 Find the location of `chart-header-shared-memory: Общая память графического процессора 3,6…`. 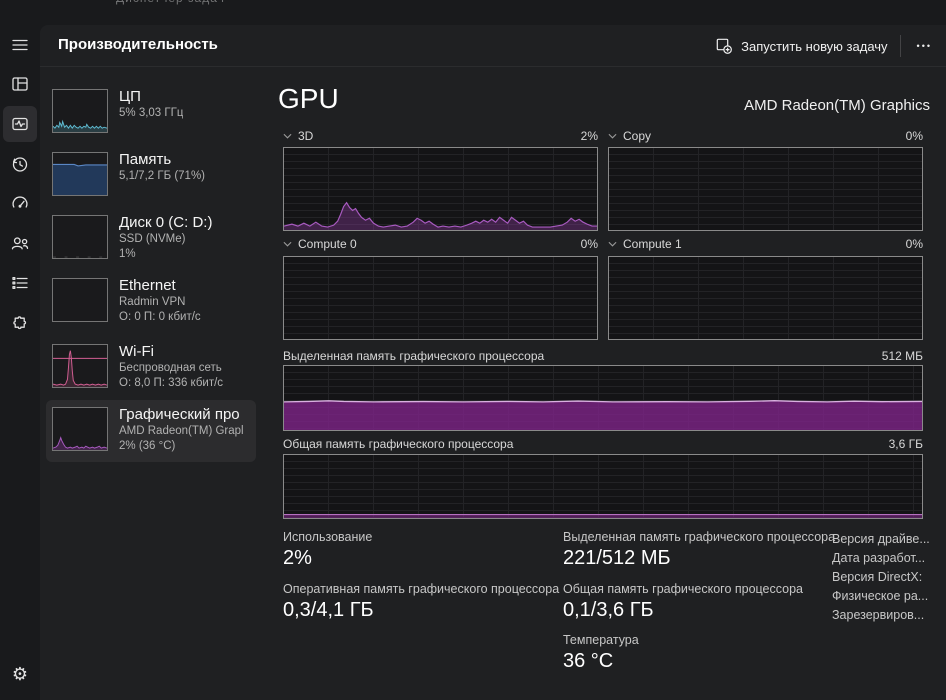

chart-header-shared-memory: Общая память графического процессора 3,6… is located at coordinates (603, 444).